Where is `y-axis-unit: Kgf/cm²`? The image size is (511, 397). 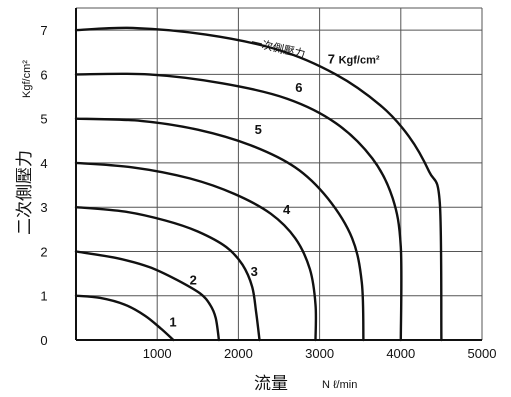
y-axis-unit: Kgf/cm² is located at coordinates (27, 79).